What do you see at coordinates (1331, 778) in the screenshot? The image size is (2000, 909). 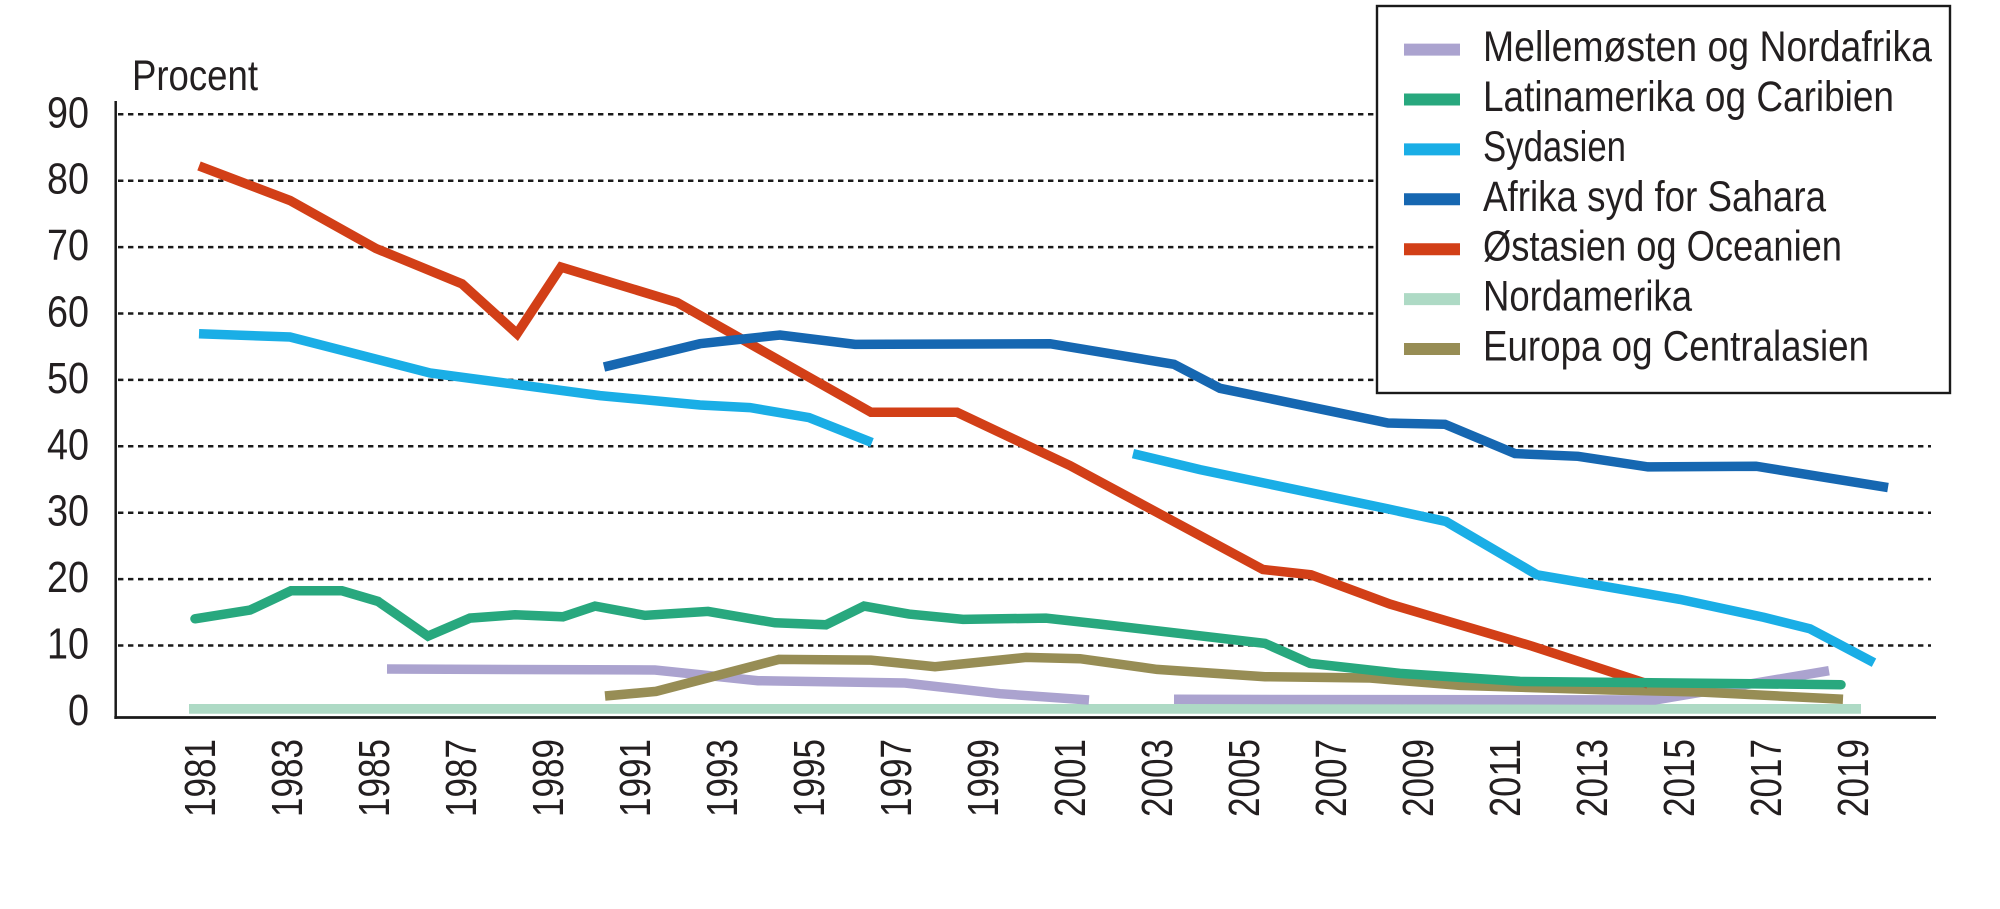 I see `svg-text: 2007` at bounding box center [1331, 778].